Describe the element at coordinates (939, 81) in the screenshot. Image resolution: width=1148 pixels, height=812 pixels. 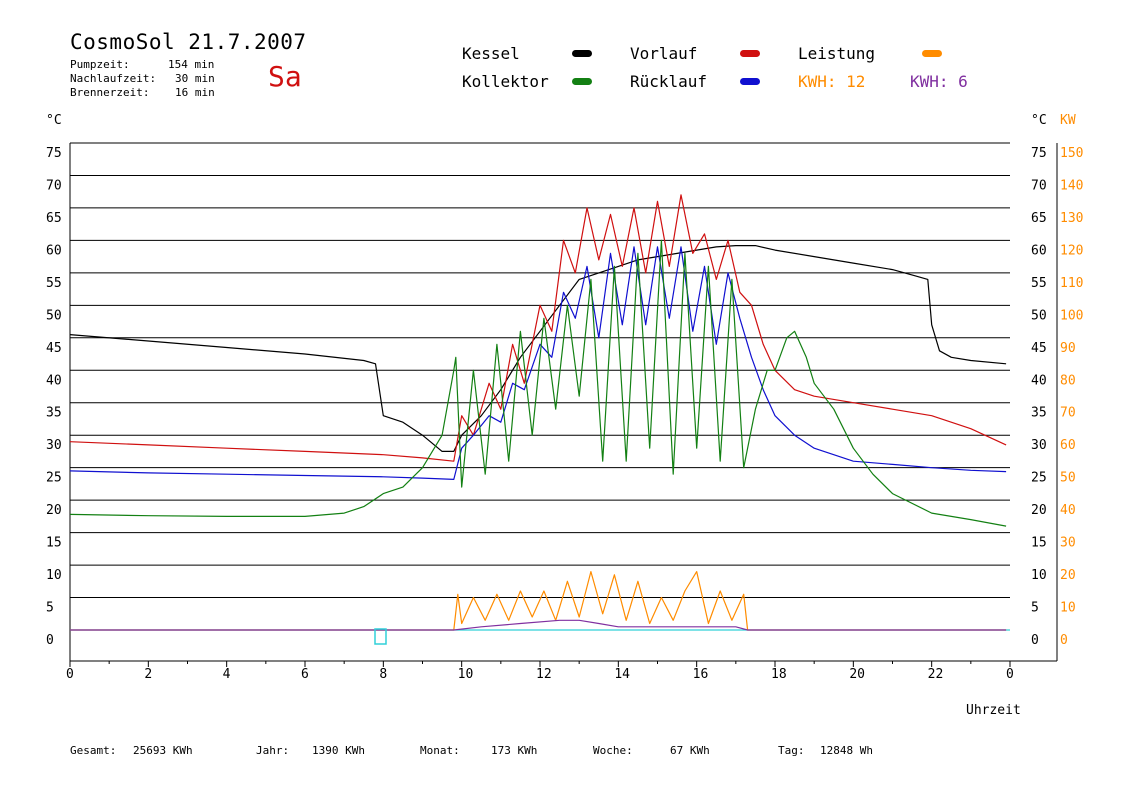
I see `legend-kwh-purple: KWH: 6` at that location.